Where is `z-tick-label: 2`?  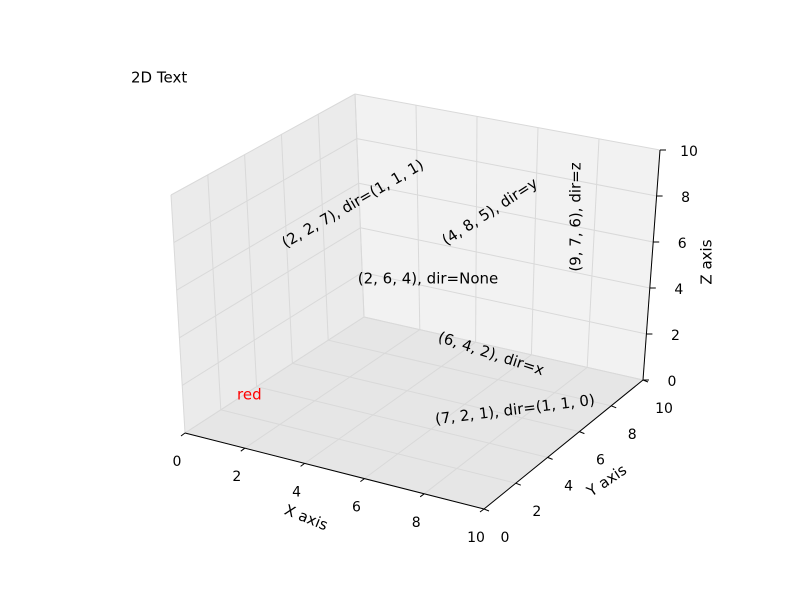
z-tick-label: 2 is located at coordinates (675, 336).